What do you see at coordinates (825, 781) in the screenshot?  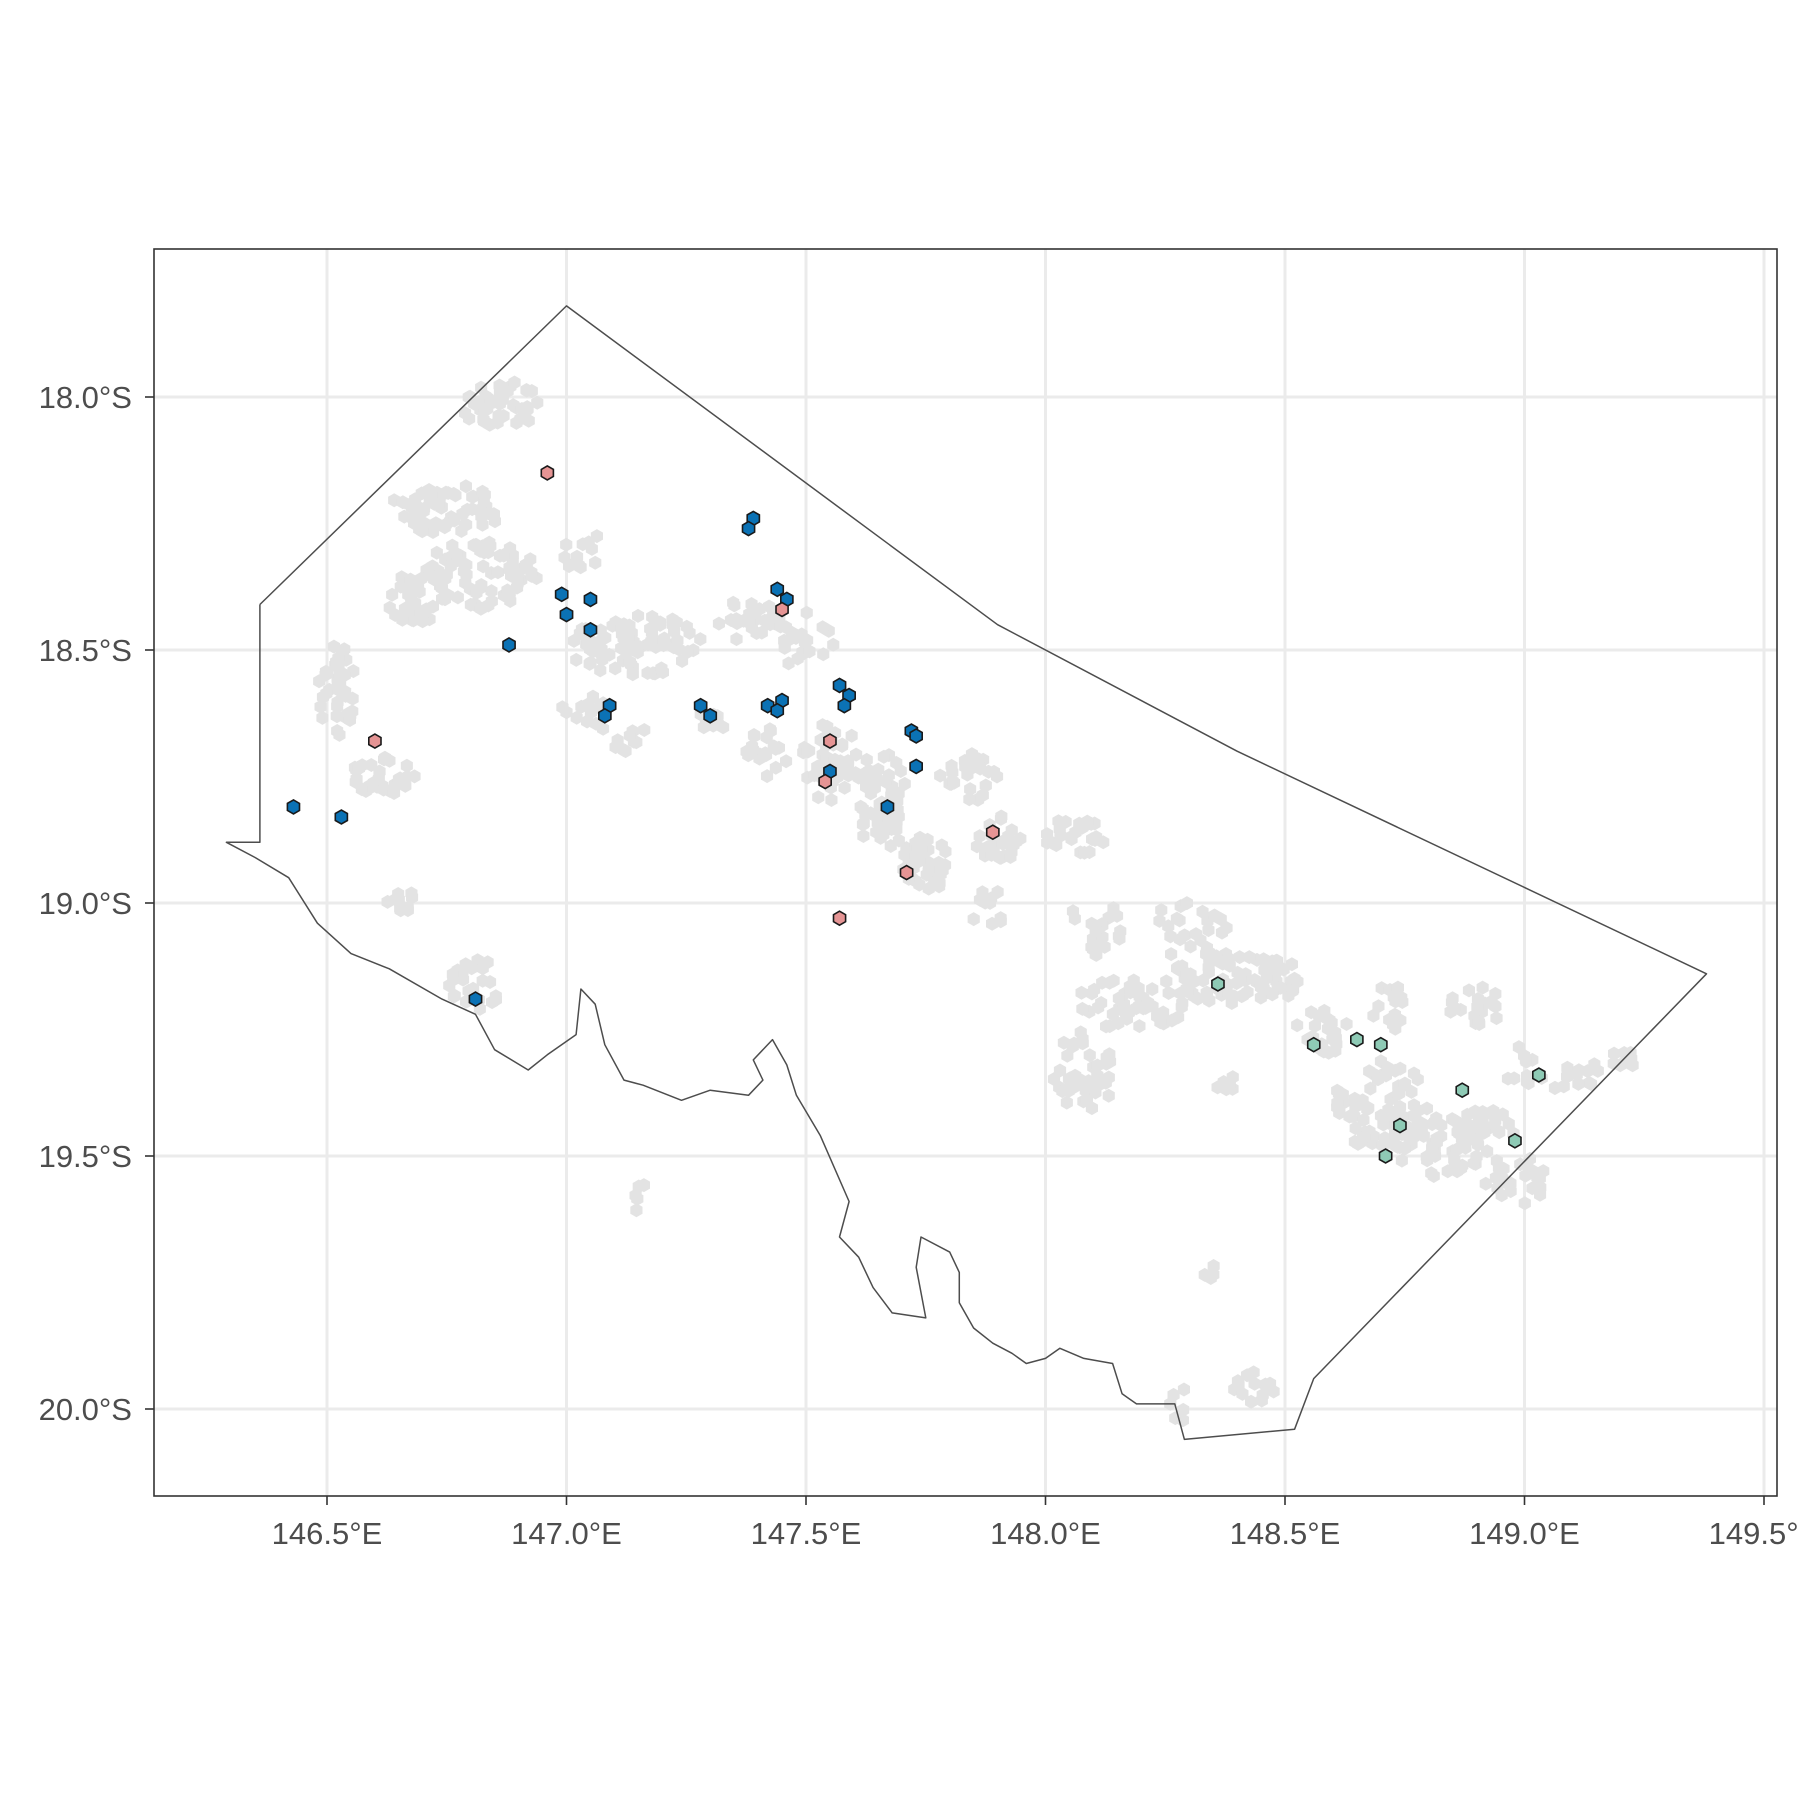 I see `site-marker-pink` at bounding box center [825, 781].